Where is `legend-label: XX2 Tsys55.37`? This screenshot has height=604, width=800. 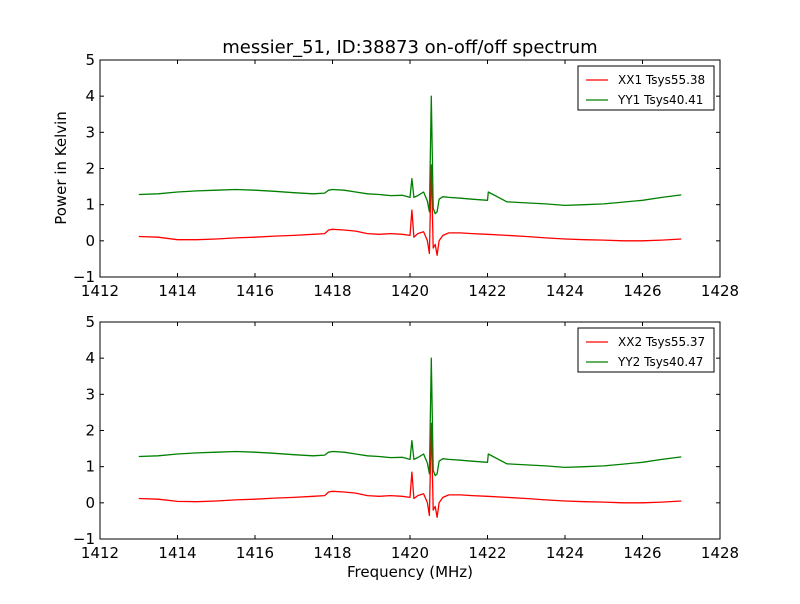
legend-label: XX2 Tsys55.37 is located at coordinates (661, 342).